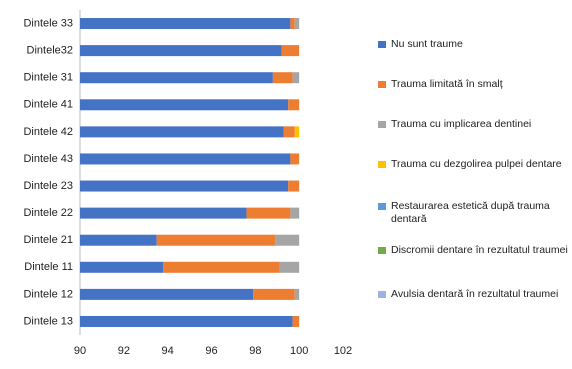 This screenshot has height=369, width=572. Describe the element at coordinates (461, 124) in the screenshot. I see `legend-label: Trauma cu implicarea dentinei` at that location.